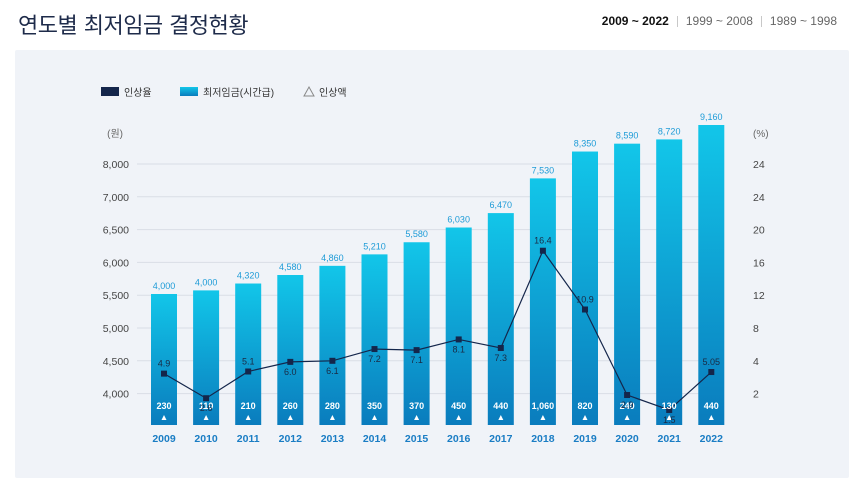  I want to click on x-tick-label: 2012, so click(291, 439).